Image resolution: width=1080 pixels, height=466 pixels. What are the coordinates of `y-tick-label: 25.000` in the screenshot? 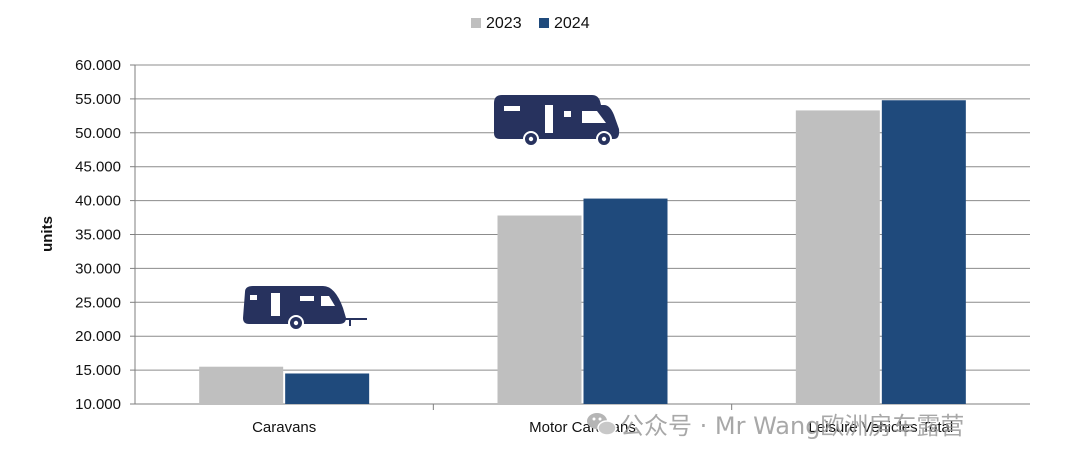 It's located at (98, 302).